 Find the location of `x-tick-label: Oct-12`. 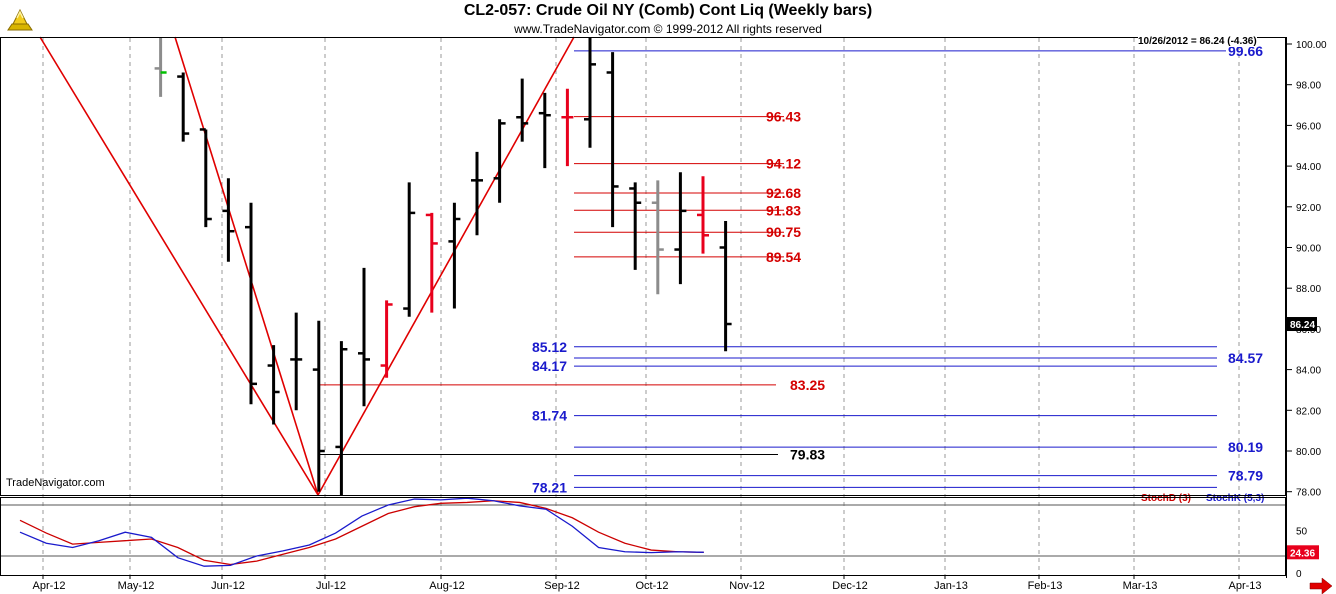

x-tick-label: Oct-12 is located at coordinates (651, 586).